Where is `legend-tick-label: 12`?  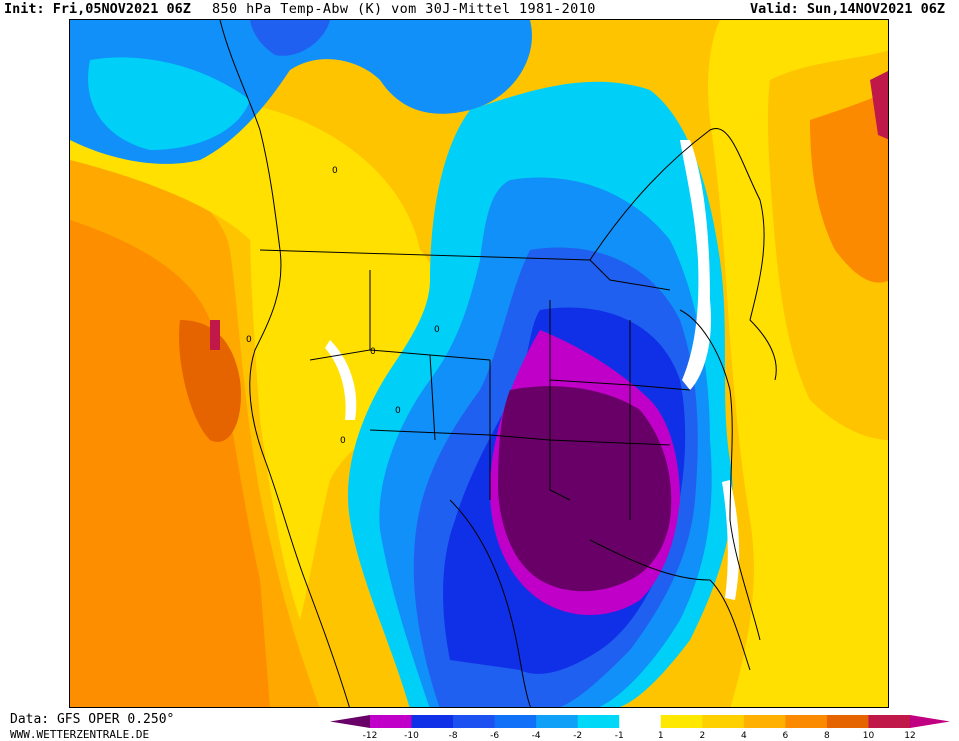
legend-tick-label: 12 is located at coordinates (909, 736).